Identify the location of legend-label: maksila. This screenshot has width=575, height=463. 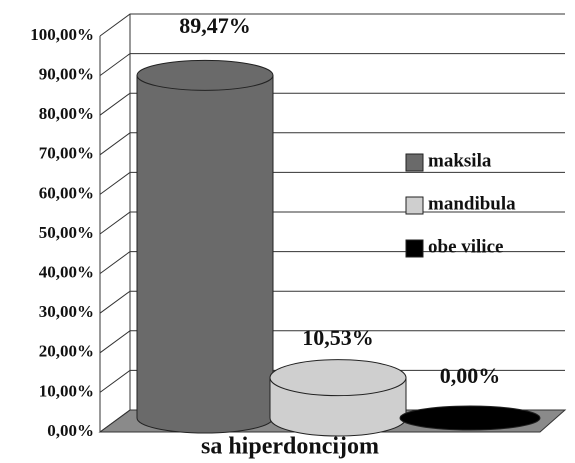
(460, 160).